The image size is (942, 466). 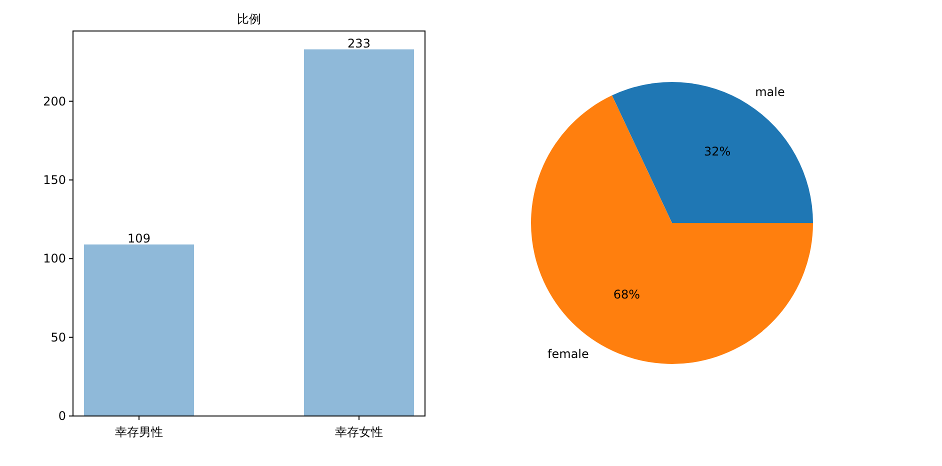 I want to click on y-tick-label: 200, so click(x=54, y=101).